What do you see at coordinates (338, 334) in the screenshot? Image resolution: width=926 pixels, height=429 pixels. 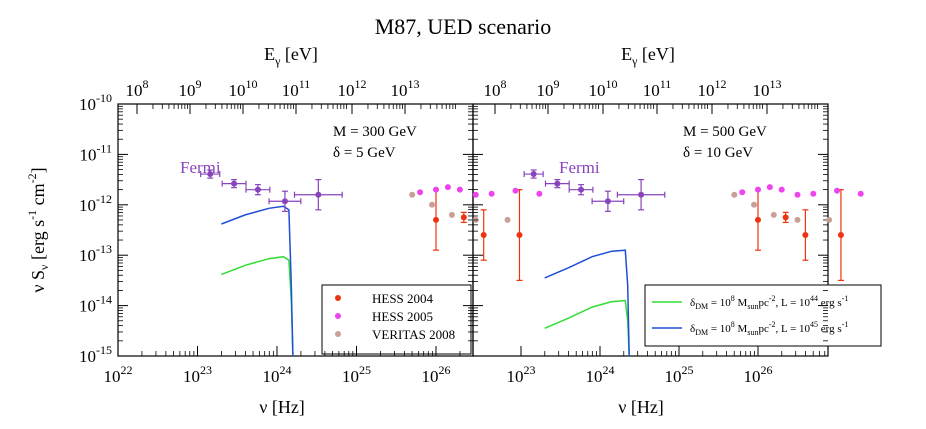 I see `legend-marker-veritas-2008` at bounding box center [338, 334].